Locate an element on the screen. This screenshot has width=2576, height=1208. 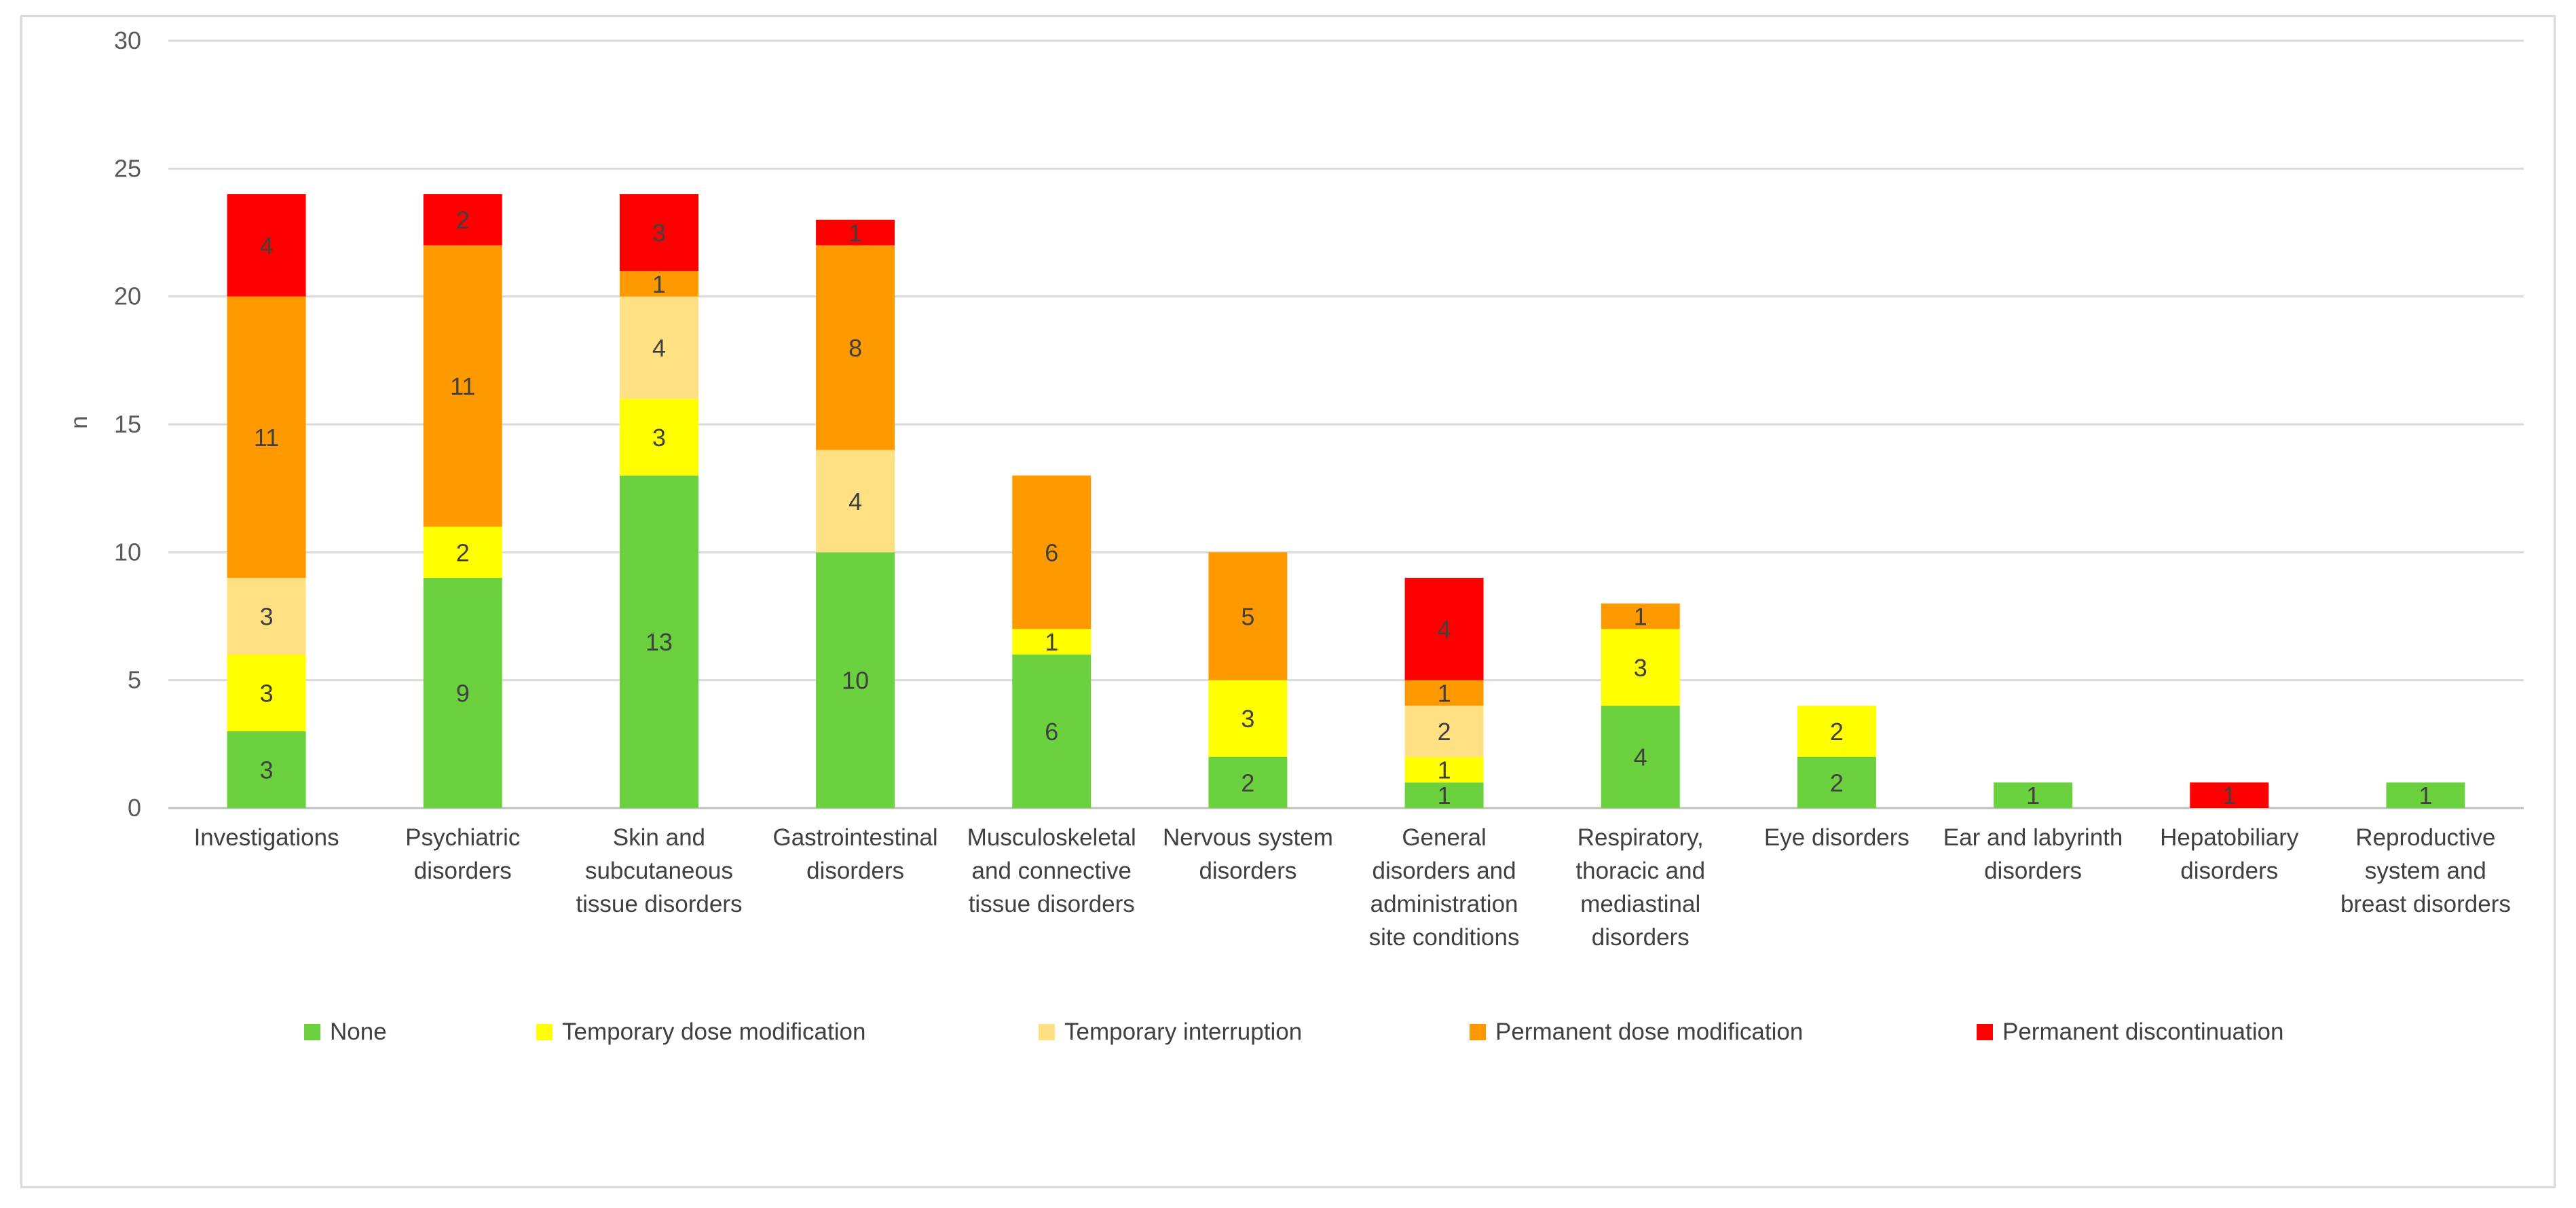
data-label: 13 is located at coordinates (659, 642).